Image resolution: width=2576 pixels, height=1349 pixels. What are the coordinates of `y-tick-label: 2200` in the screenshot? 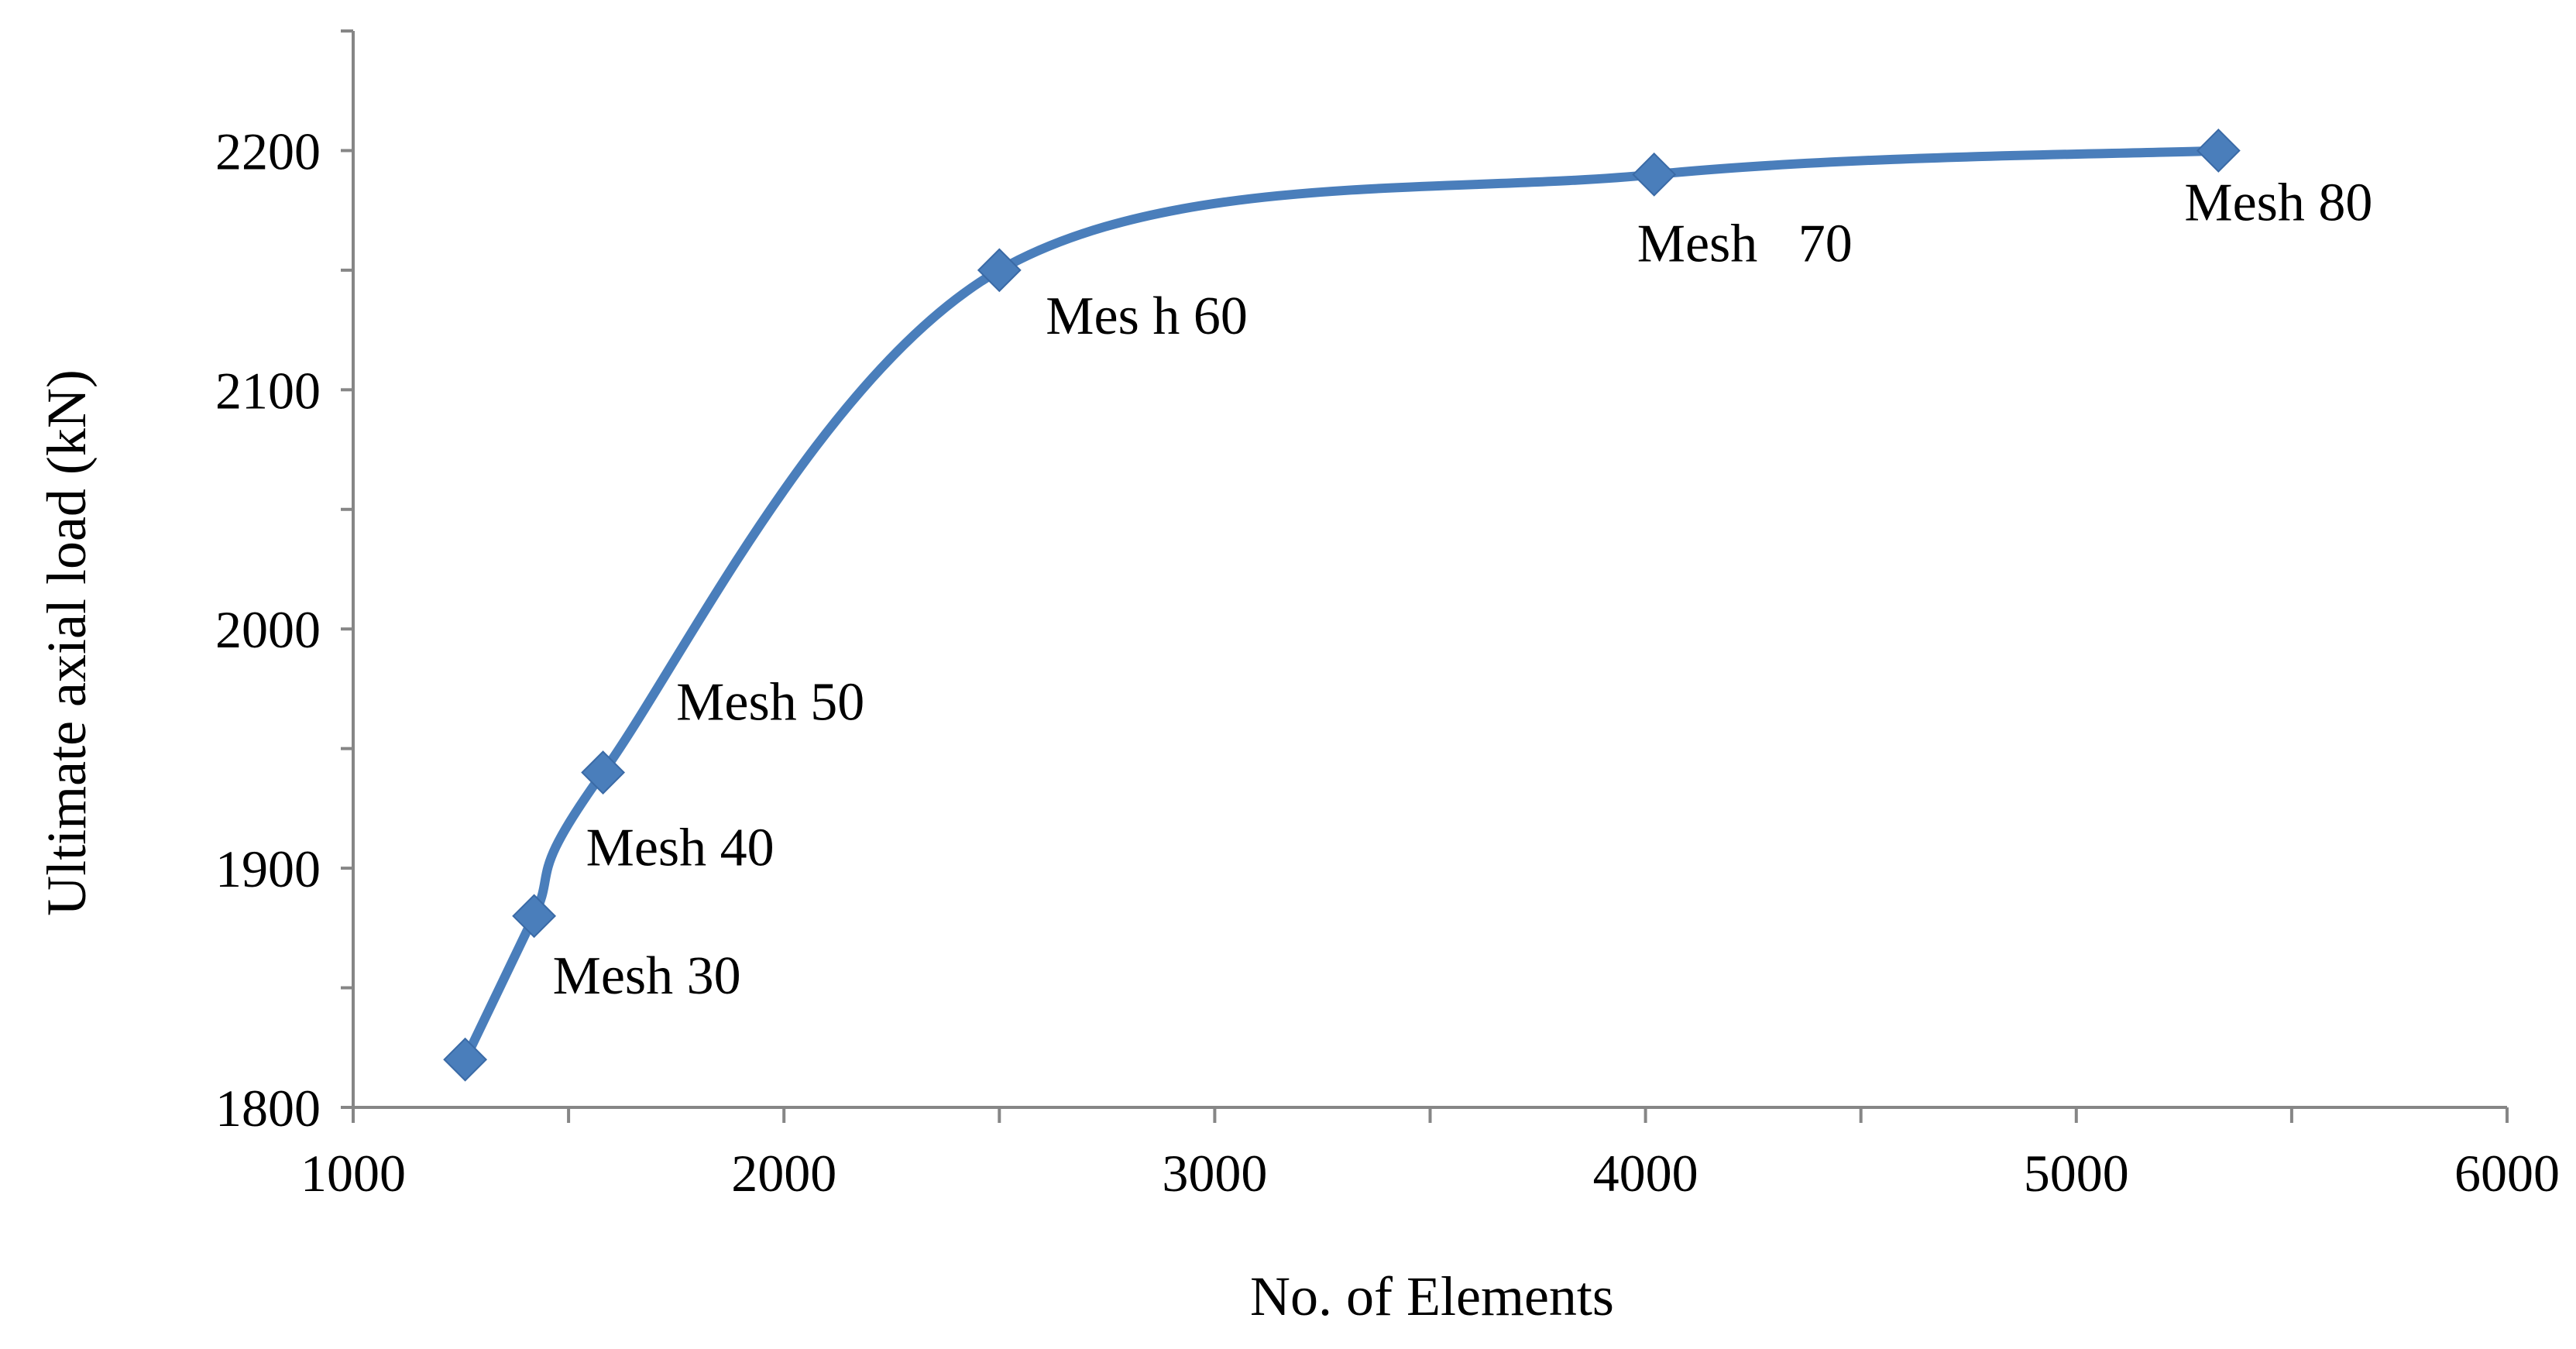 It's located at (268, 151).